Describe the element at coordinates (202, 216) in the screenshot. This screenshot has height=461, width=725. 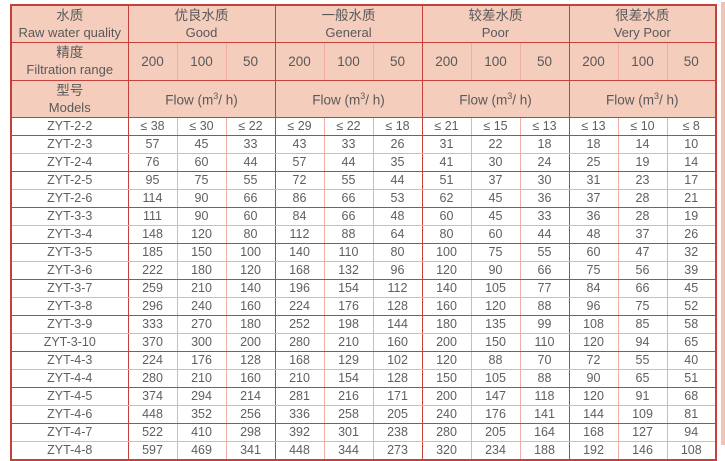
I see `value-cell: 90` at that location.